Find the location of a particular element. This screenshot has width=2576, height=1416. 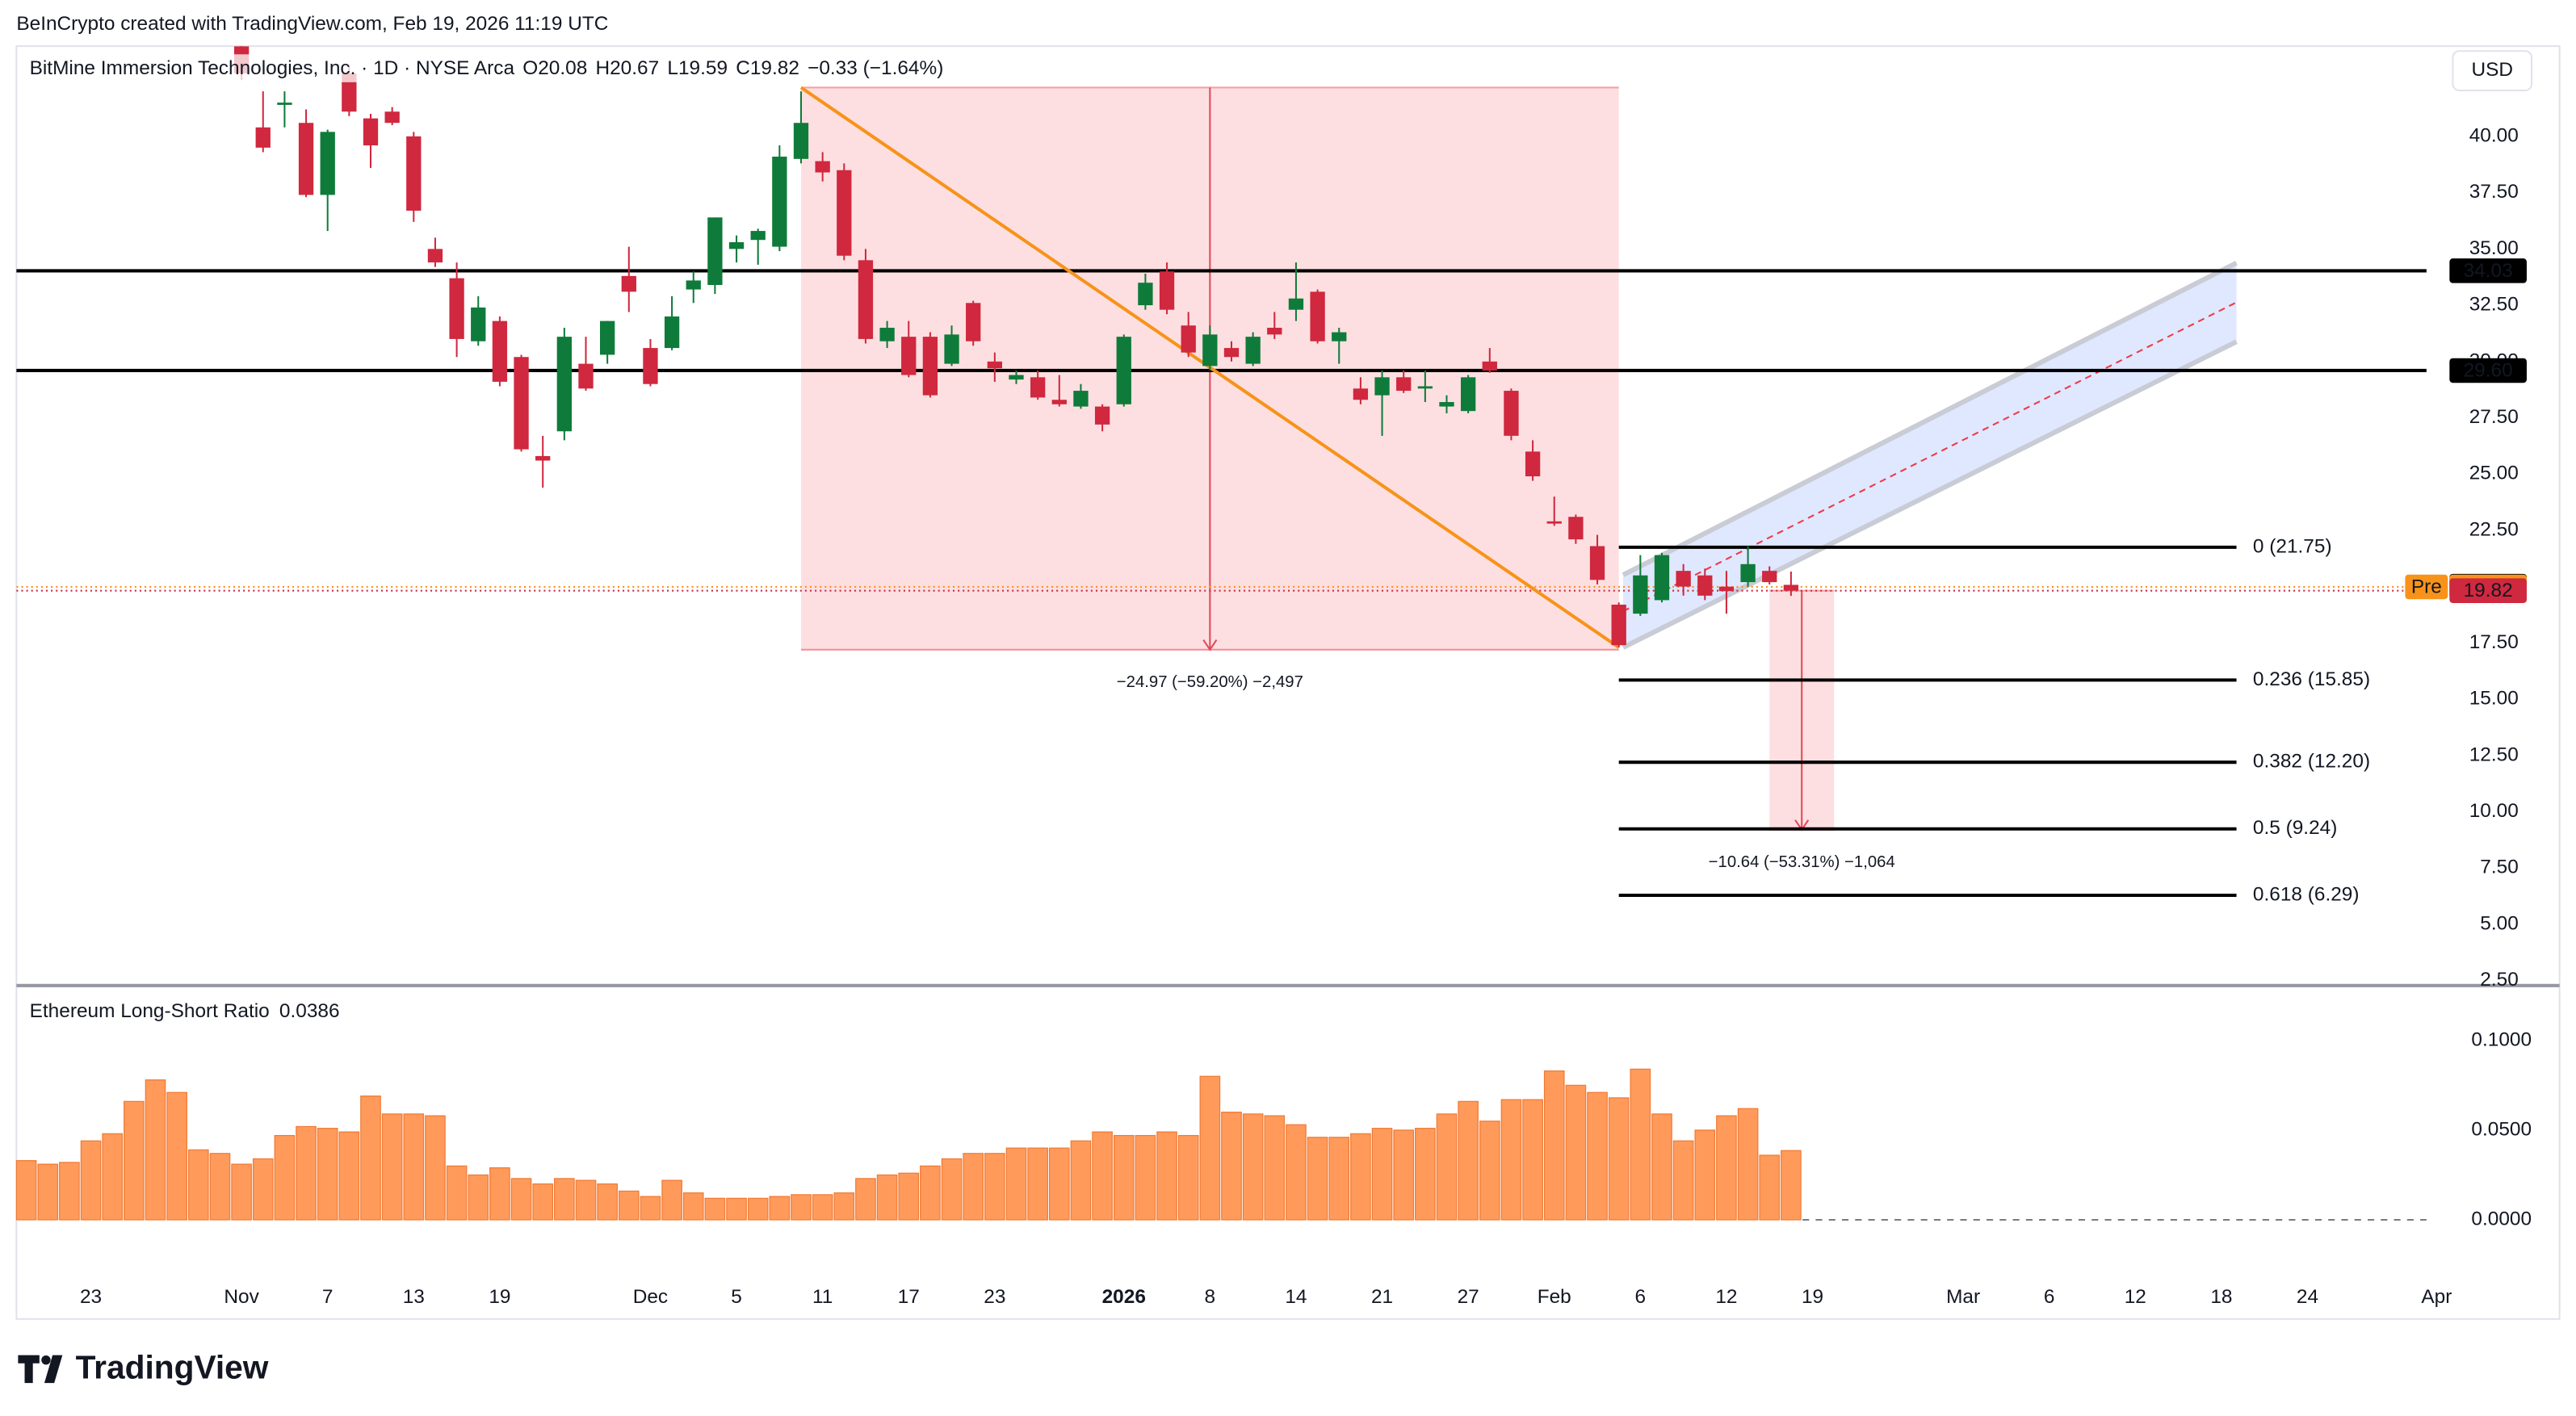

currency-label: USD is located at coordinates (2492, 70).